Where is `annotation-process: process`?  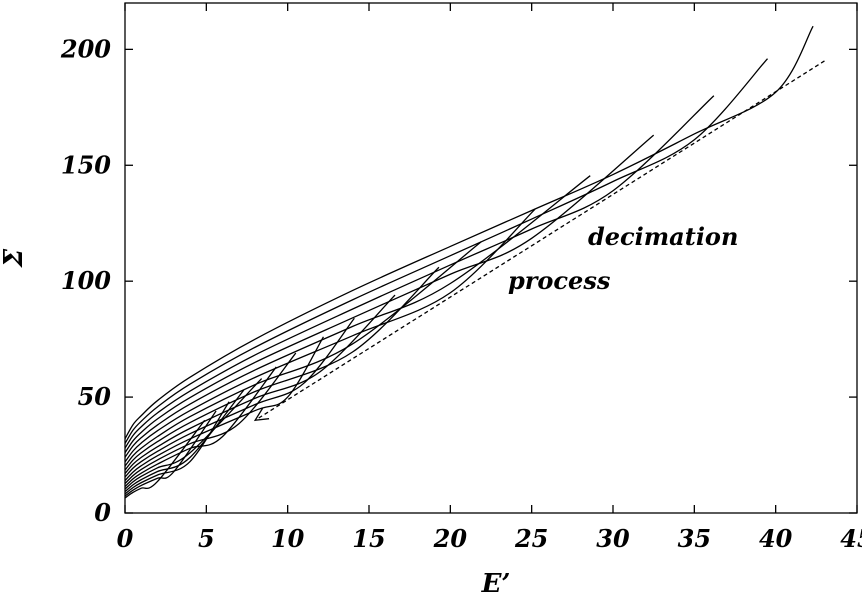 annotation-process: process is located at coordinates (559, 280).